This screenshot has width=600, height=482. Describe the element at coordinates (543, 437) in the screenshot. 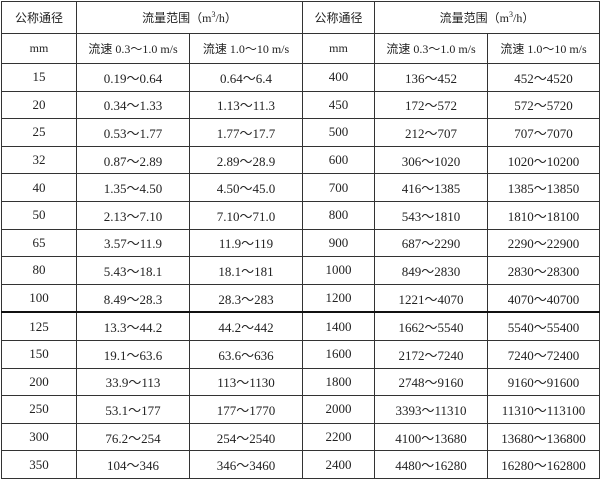

I see `cell-flow-high-right: 13680～136800` at that location.